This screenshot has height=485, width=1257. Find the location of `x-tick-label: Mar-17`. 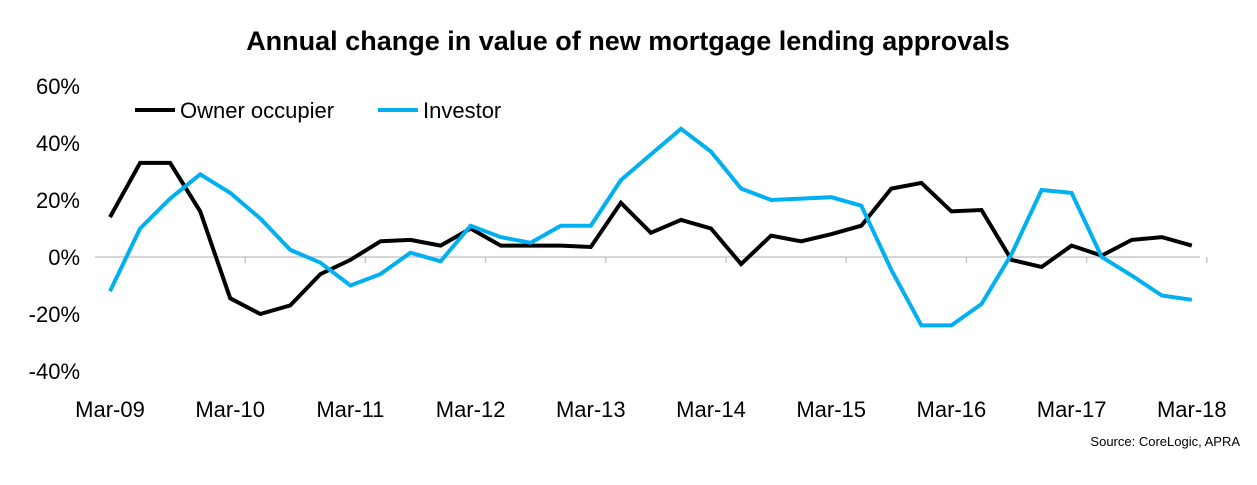

x-tick-label: Mar-17 is located at coordinates (1072, 409).